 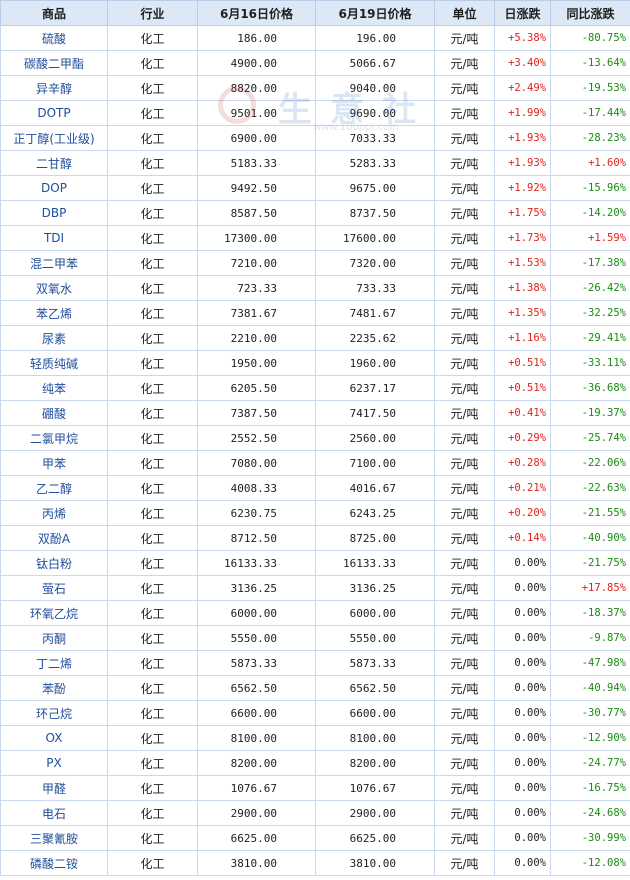 What do you see at coordinates (54, 213) in the screenshot?
I see `commodity-name-link: DBP` at bounding box center [54, 213].